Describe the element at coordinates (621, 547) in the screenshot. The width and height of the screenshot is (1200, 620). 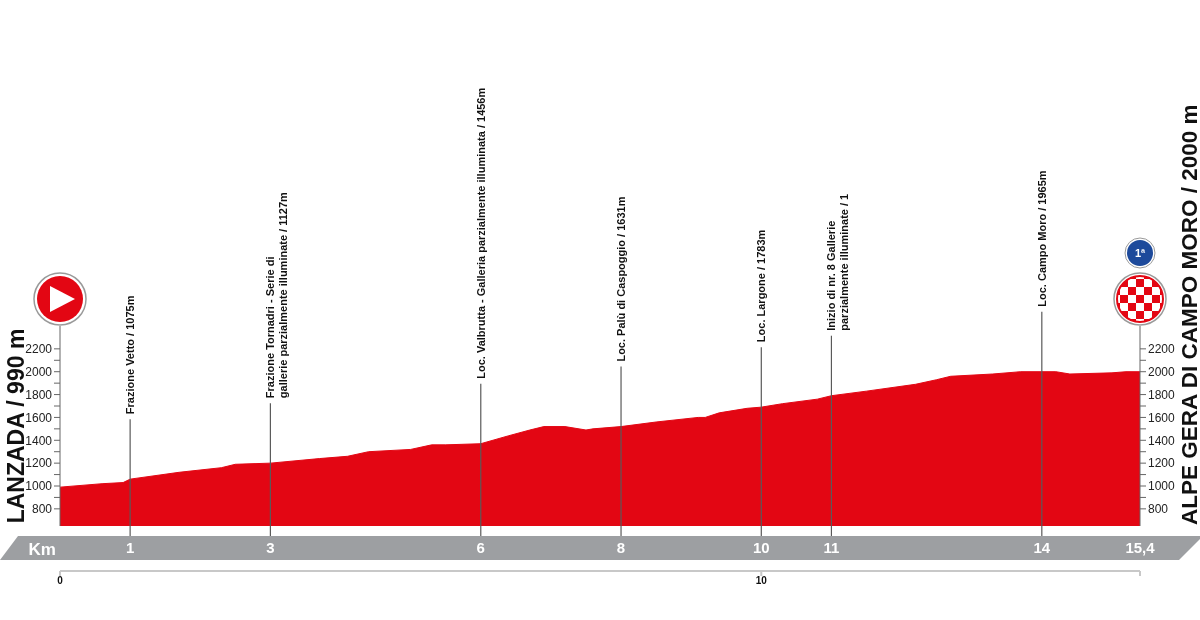
I see `x-tick-label: 8` at that location.